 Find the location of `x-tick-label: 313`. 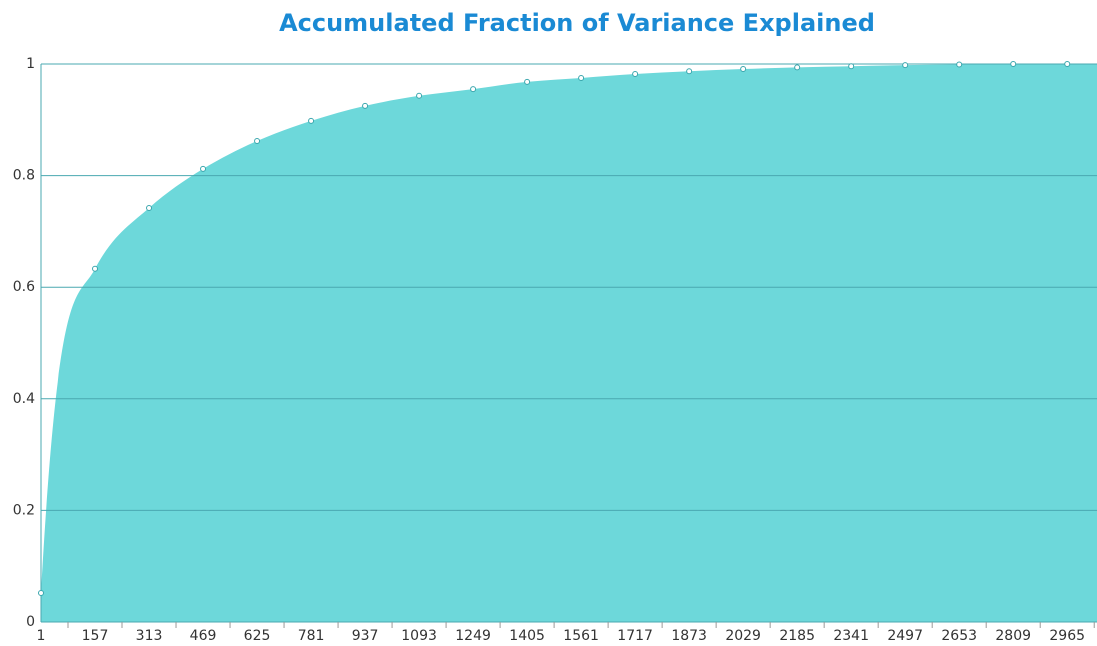

x-tick-label: 313 is located at coordinates (149, 636).